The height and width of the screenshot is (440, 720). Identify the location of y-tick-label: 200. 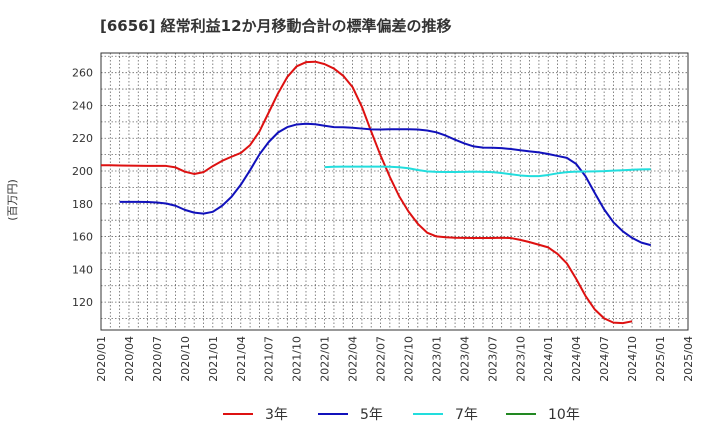
(82, 171).